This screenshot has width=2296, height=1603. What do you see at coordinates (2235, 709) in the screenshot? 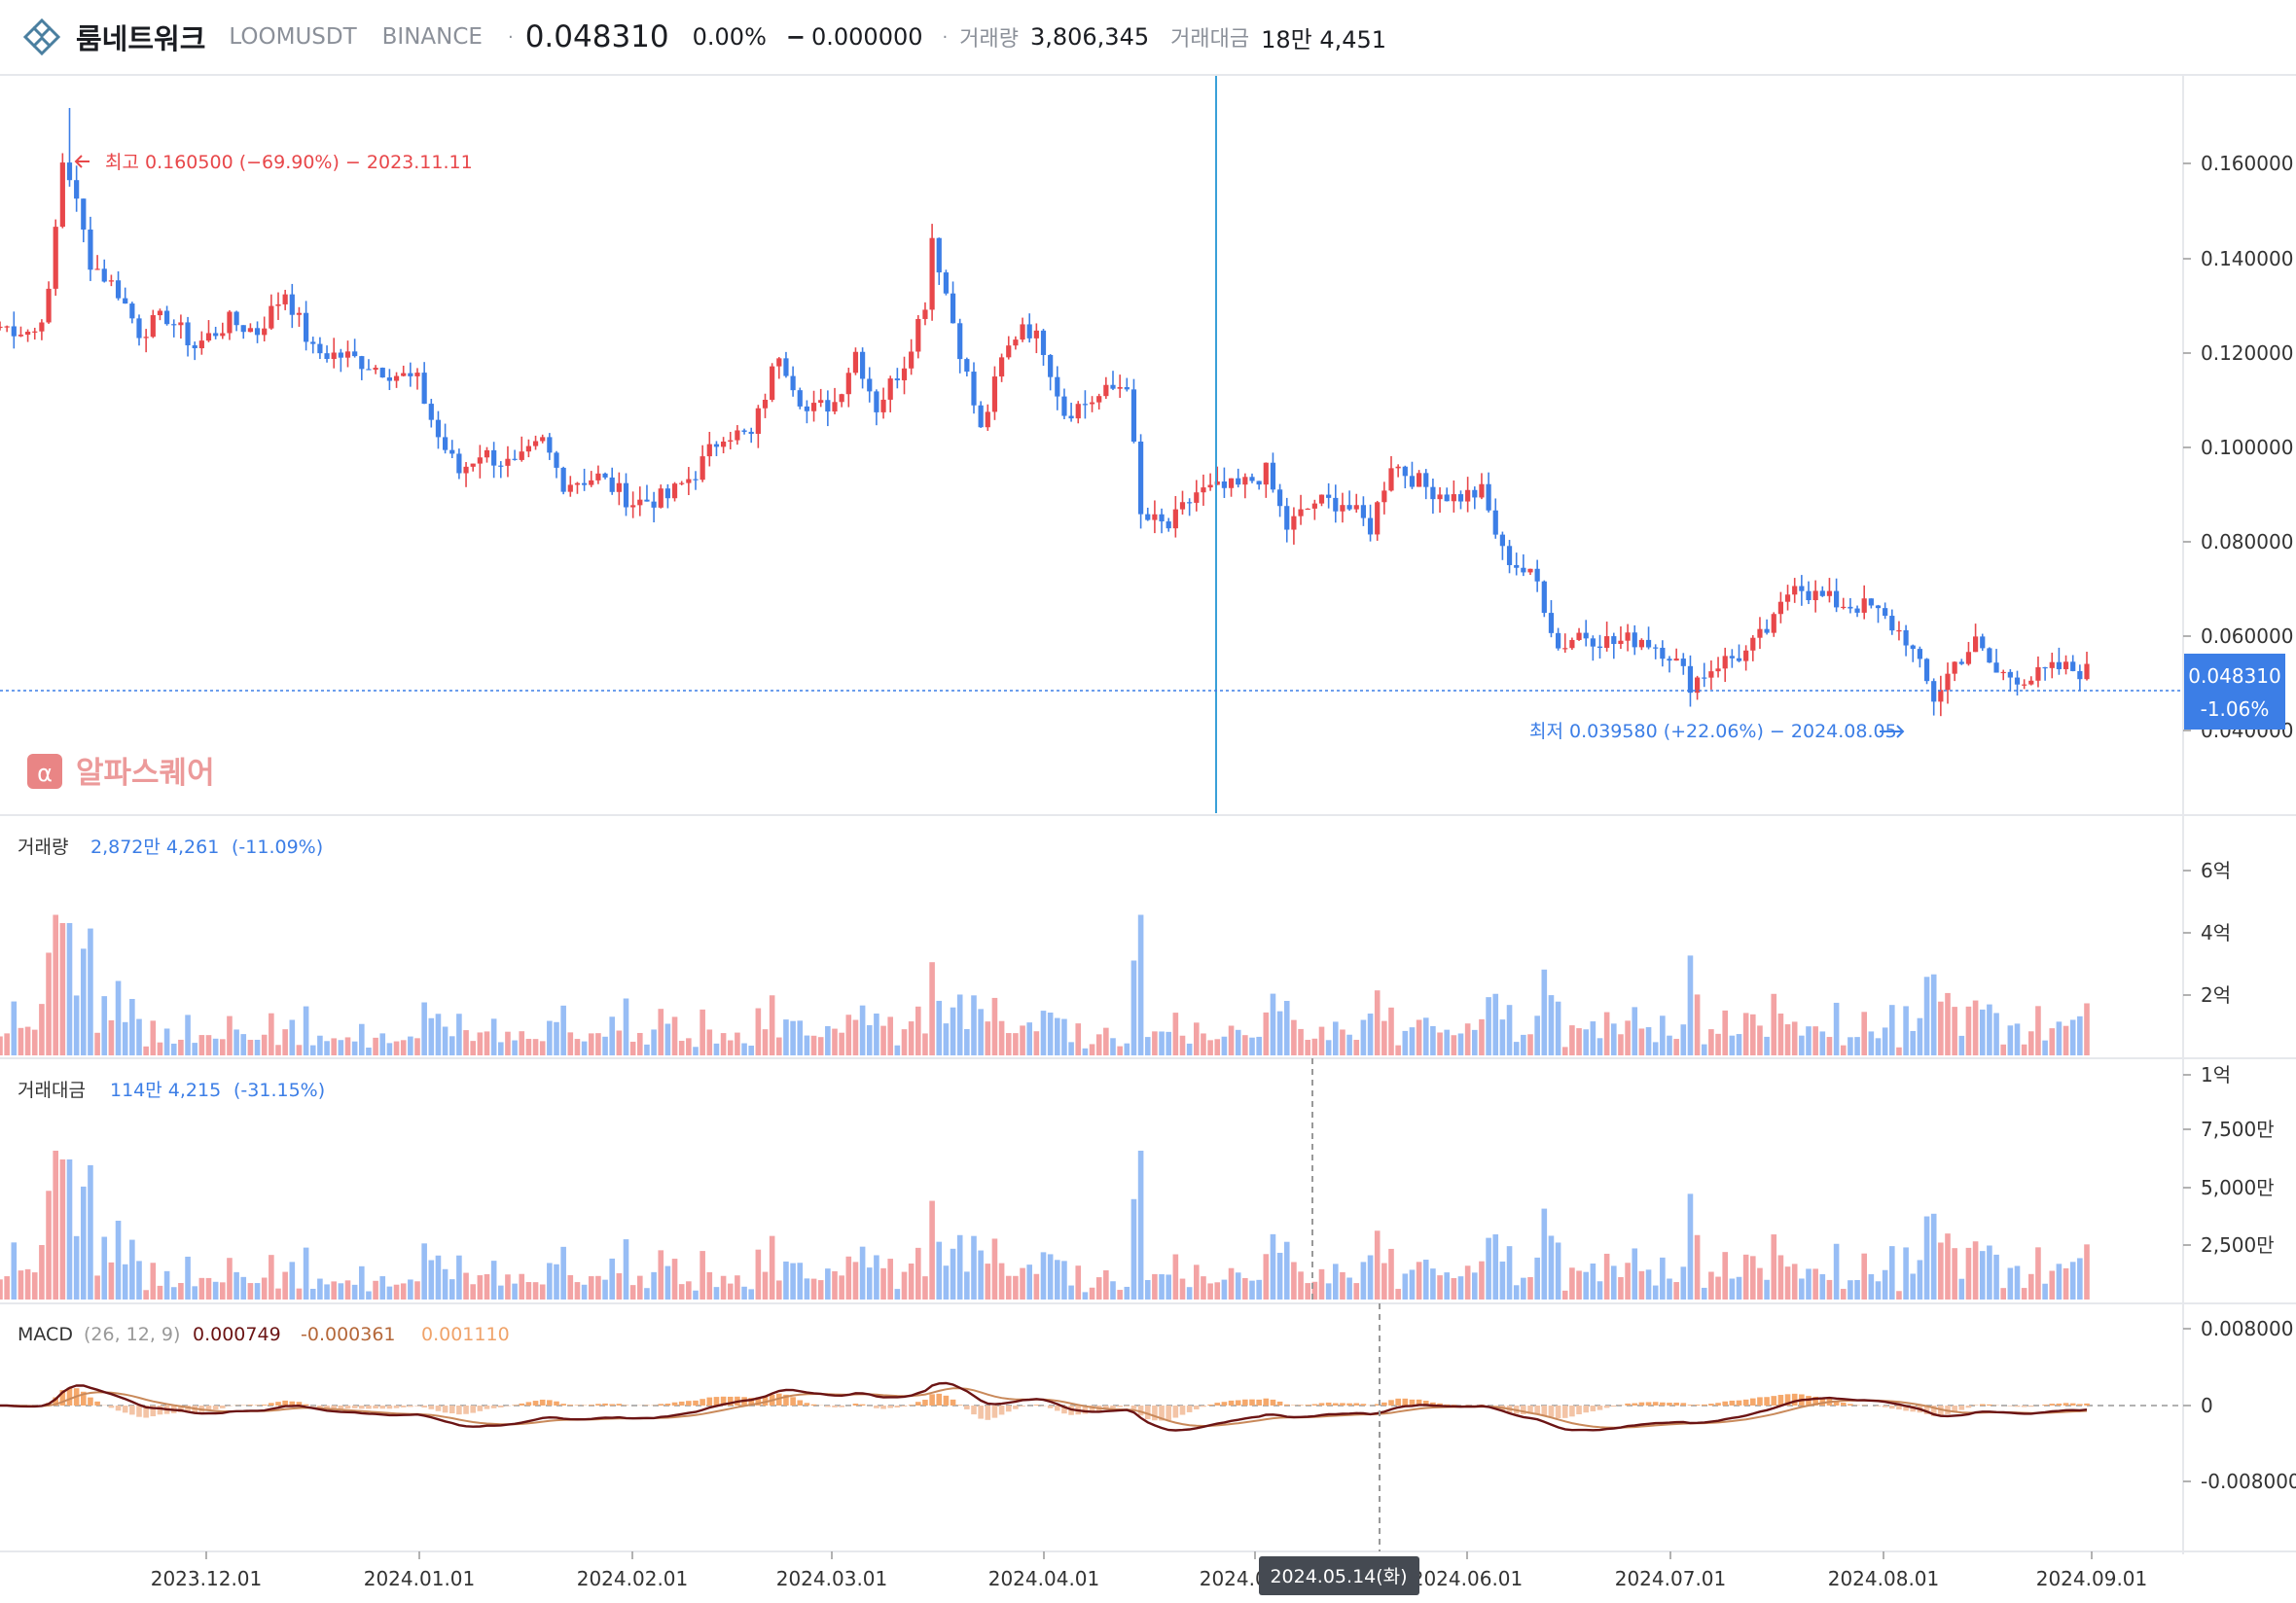
I see `last-change-text: -1.06%` at bounding box center [2235, 709].